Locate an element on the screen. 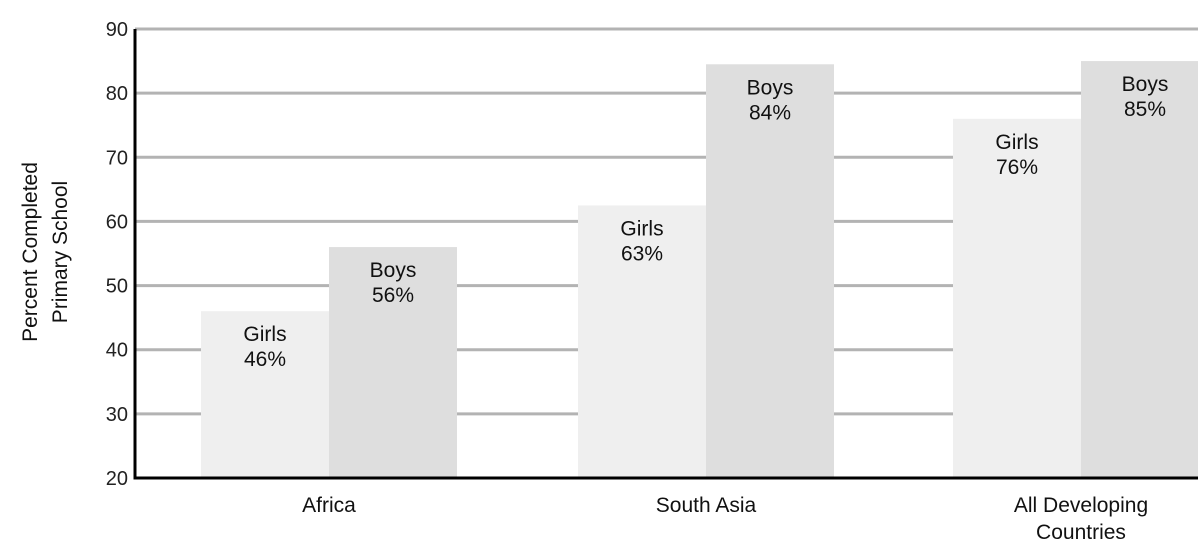  y-axis-label: Percent Completed Primary School is located at coordinates (45, 252).